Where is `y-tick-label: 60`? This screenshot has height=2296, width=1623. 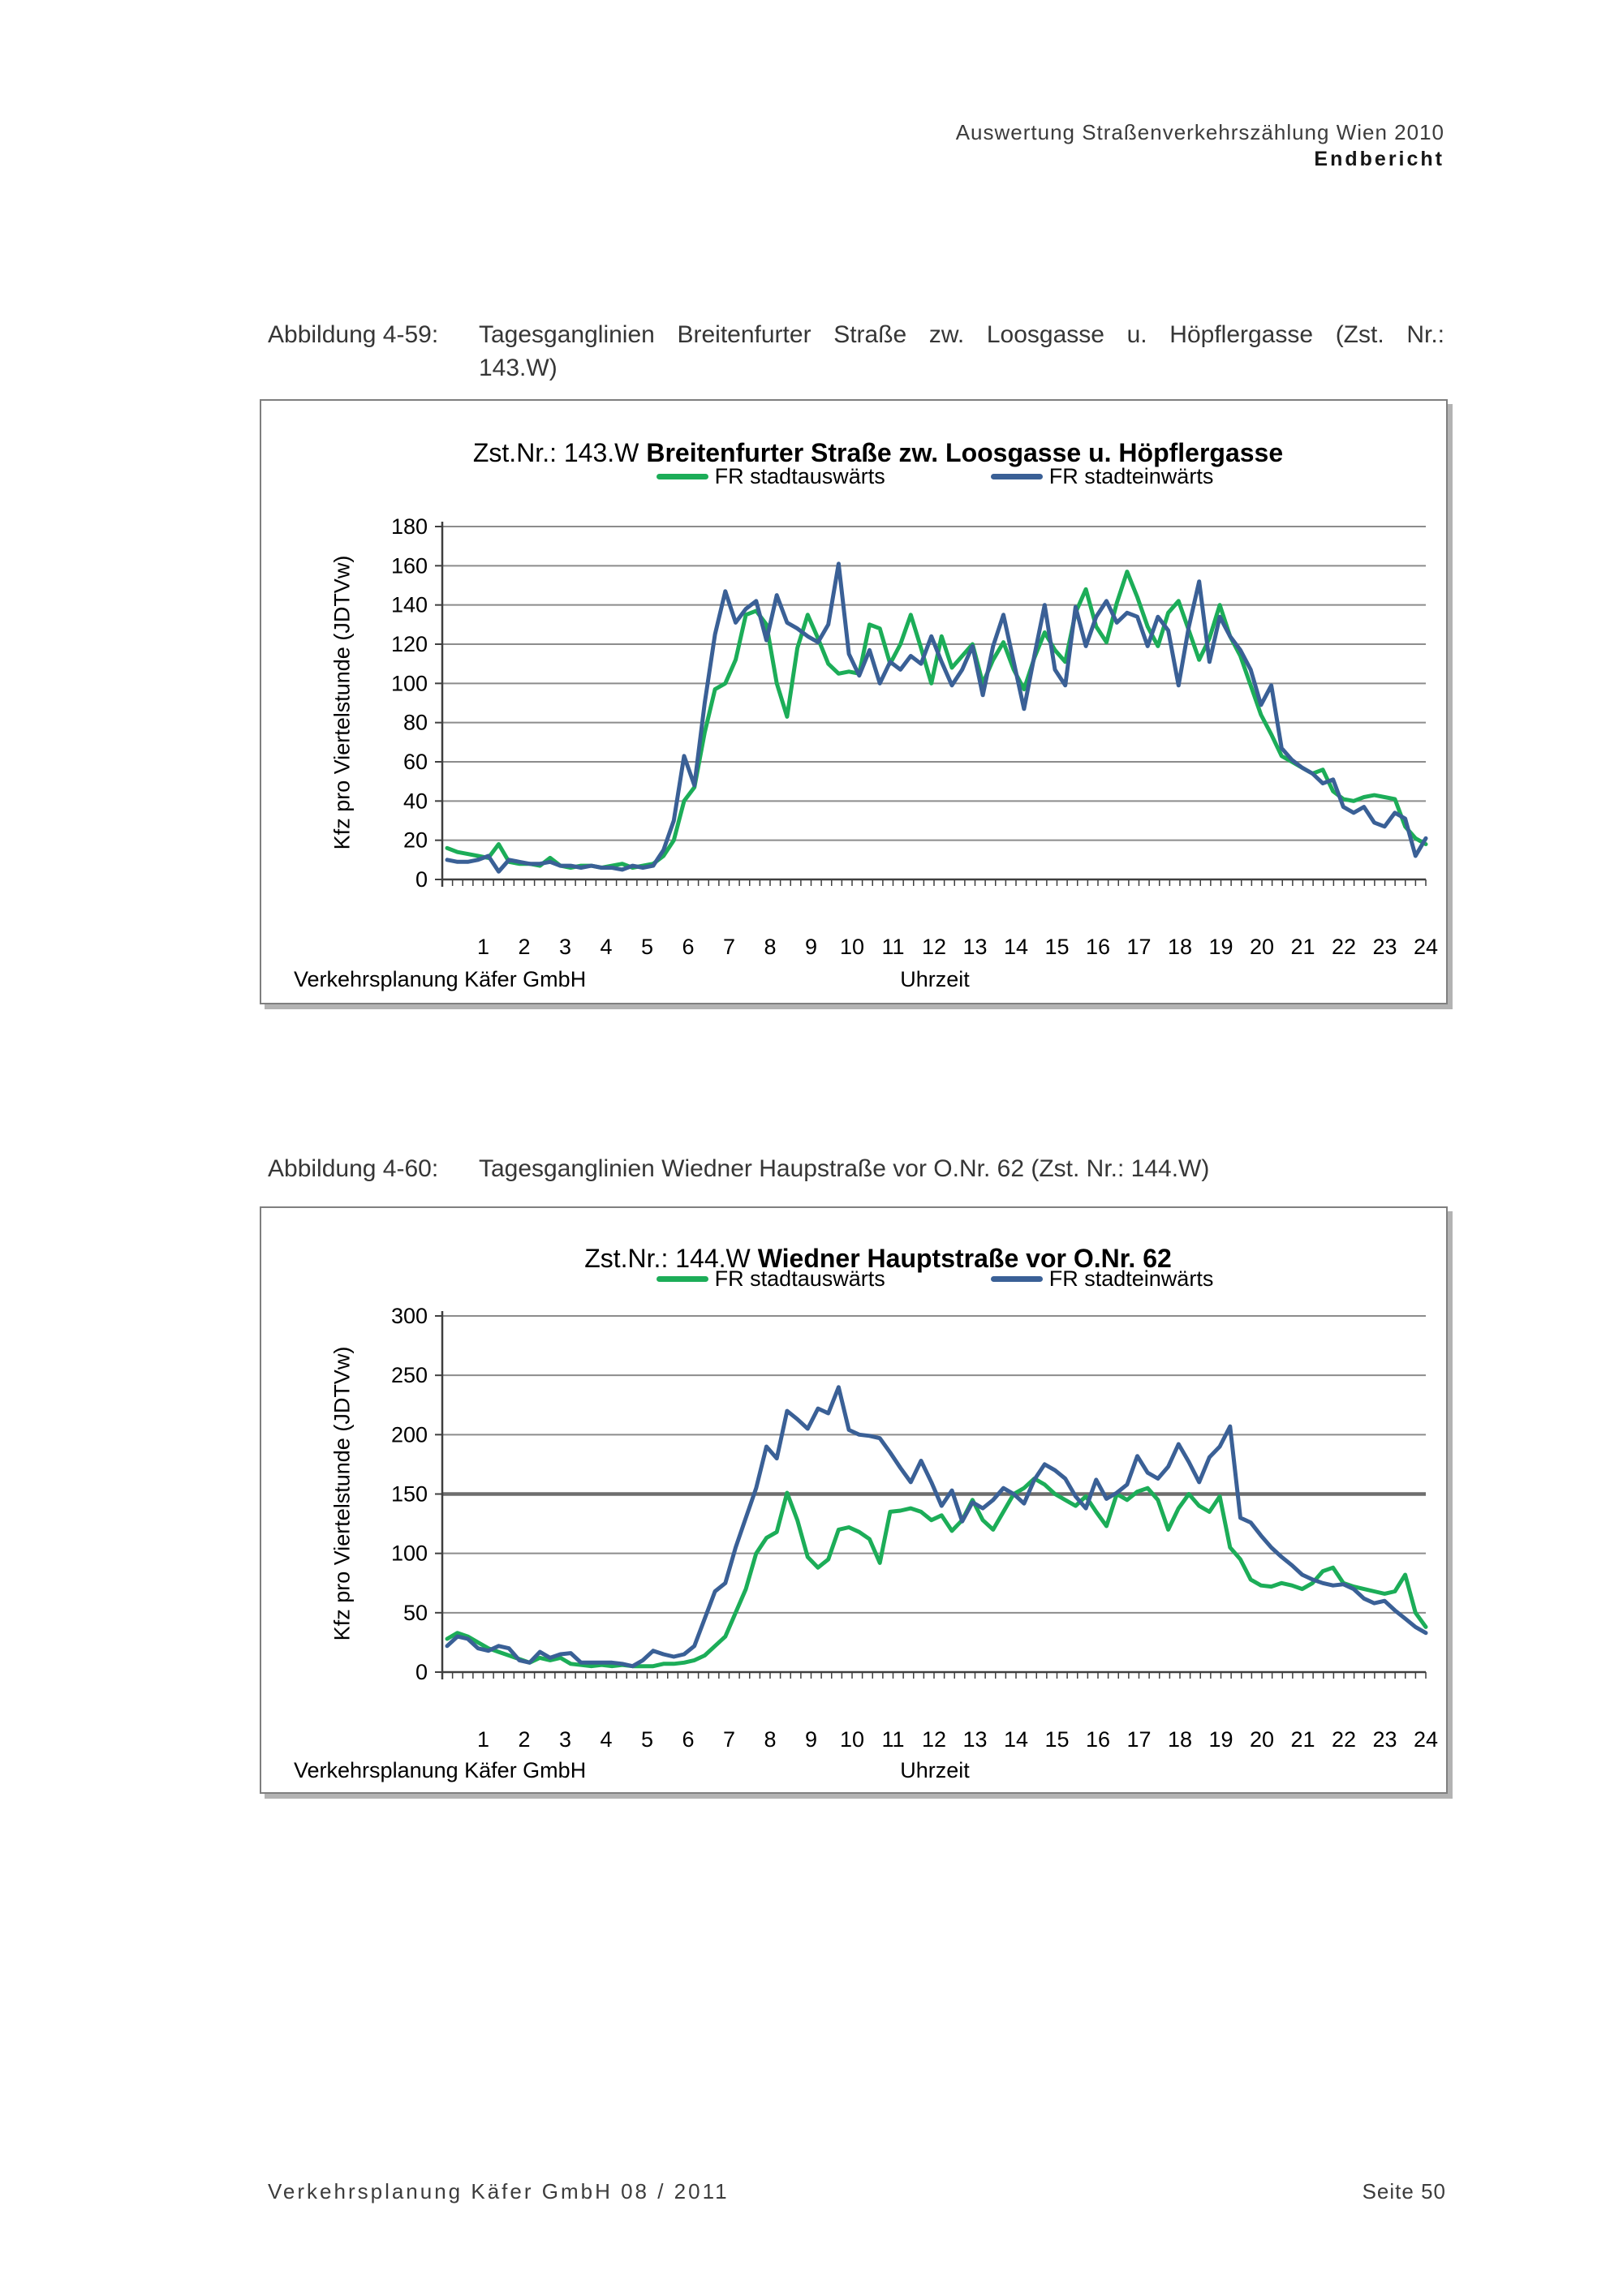
y-tick-label: 60 is located at coordinates (415, 762).